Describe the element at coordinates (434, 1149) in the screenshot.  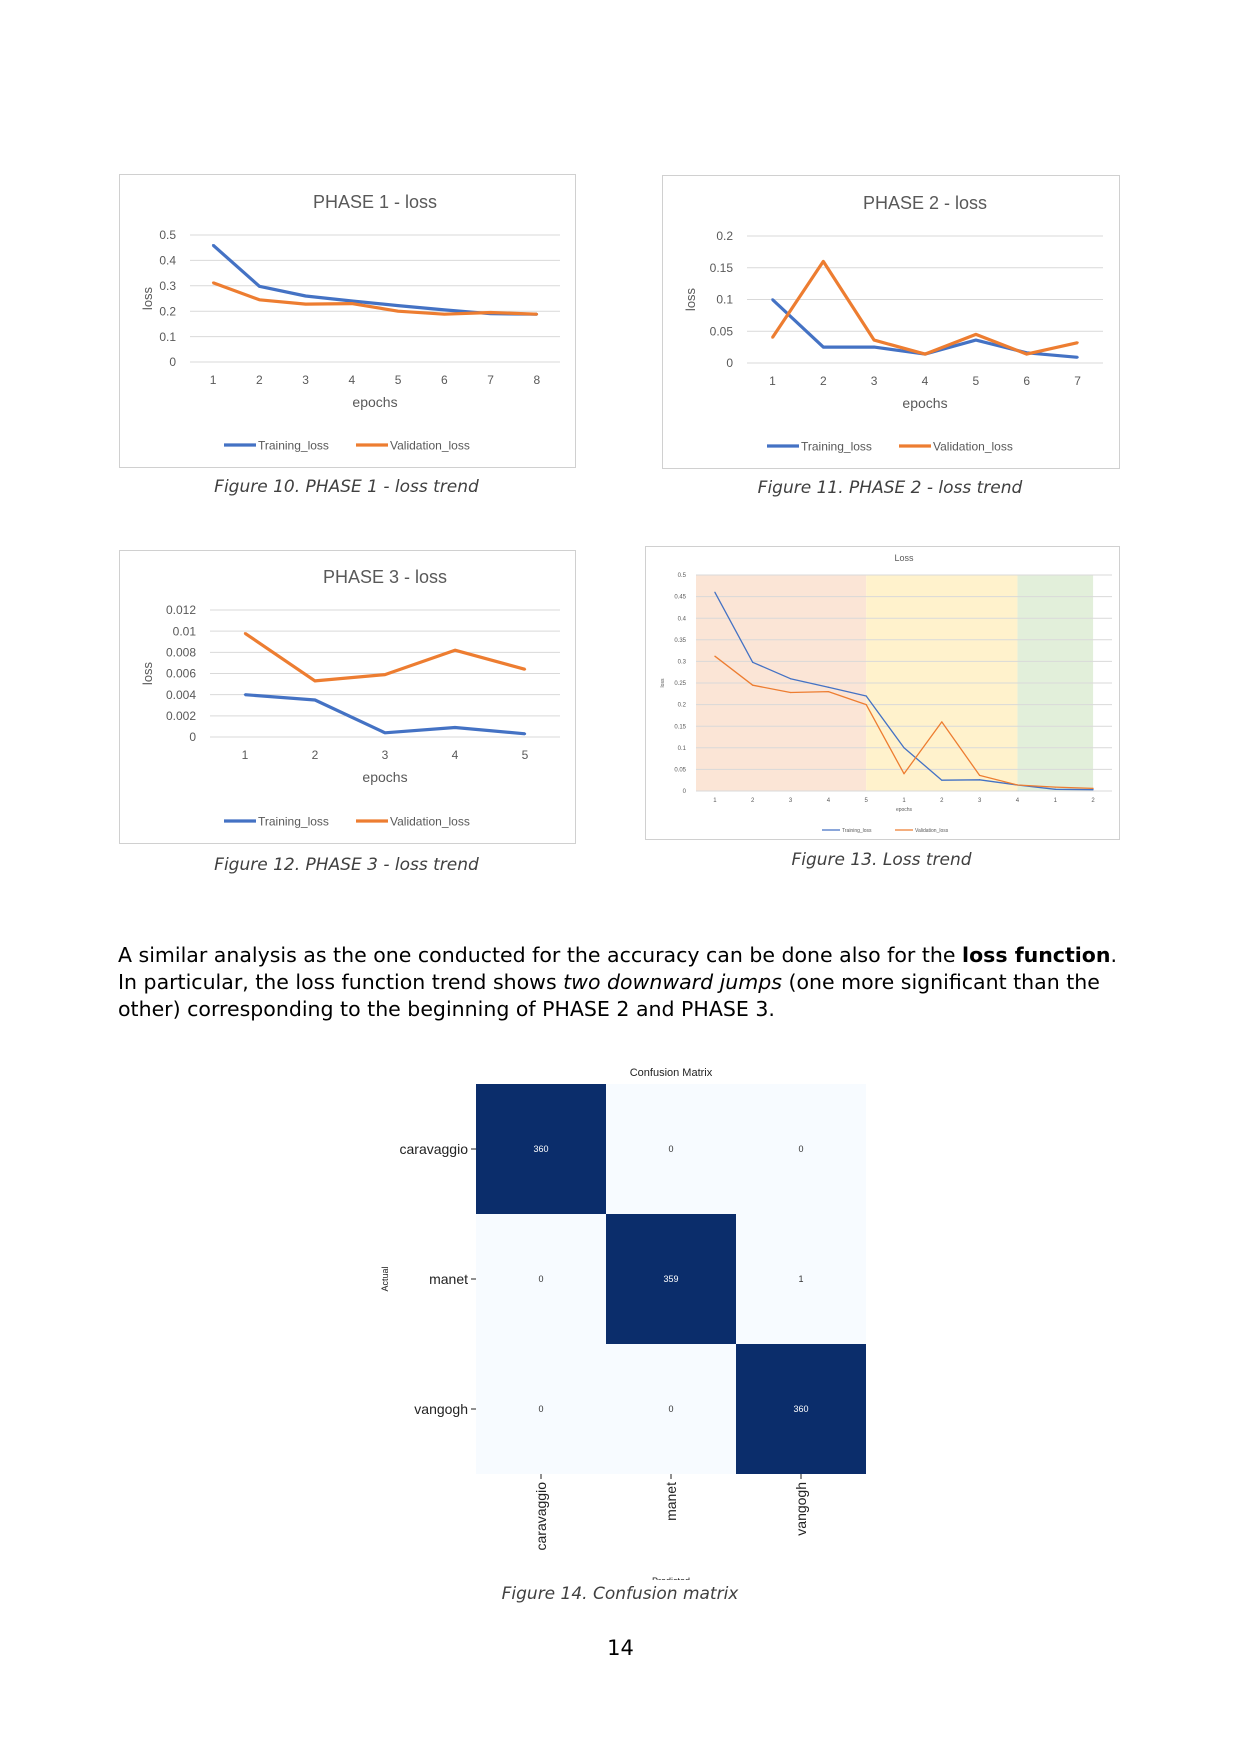
I see `row-label: caravaggio` at that location.